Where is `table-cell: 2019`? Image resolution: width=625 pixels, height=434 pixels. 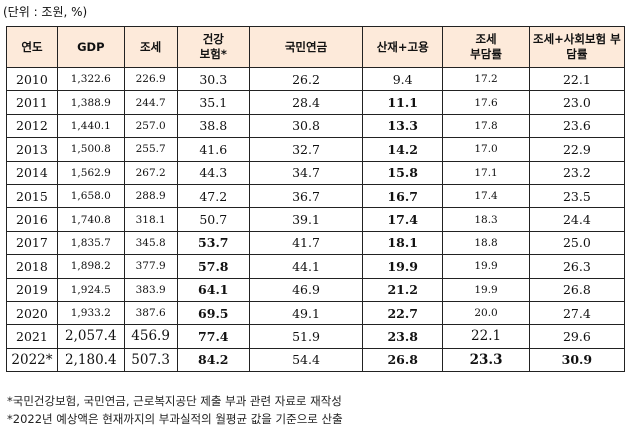 table-cell: 2019 is located at coordinates (32, 289).